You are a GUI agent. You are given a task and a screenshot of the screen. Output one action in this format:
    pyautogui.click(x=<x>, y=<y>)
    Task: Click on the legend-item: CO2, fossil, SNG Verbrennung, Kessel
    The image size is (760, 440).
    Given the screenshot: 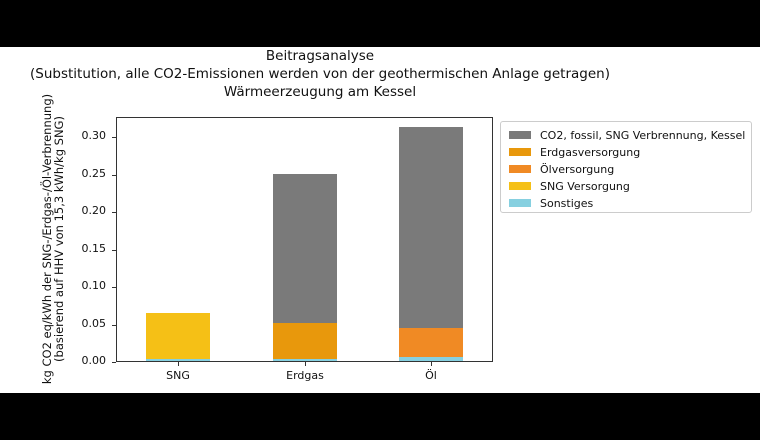 What is the action you would take?
    pyautogui.click(x=627, y=135)
    